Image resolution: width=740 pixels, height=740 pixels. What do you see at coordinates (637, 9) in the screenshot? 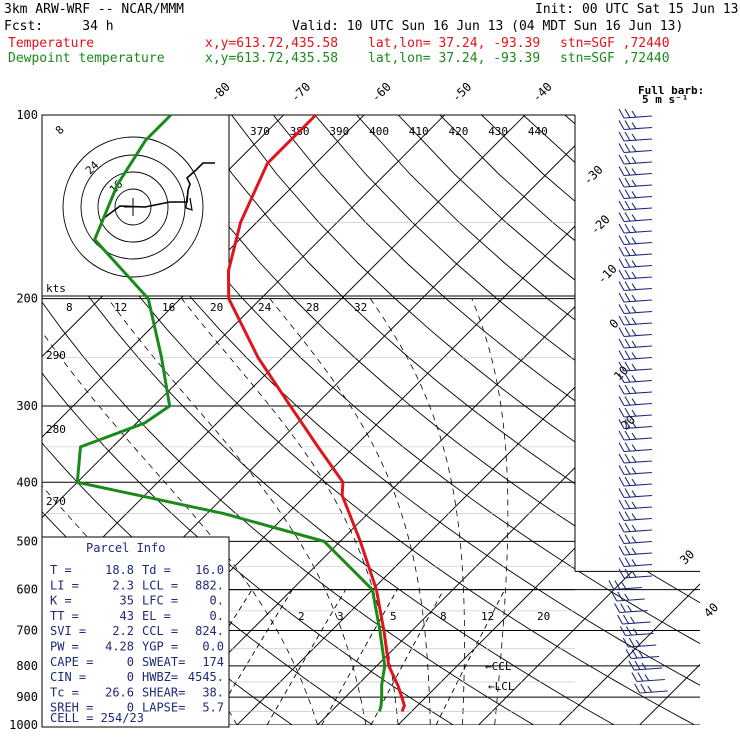
I see `init-time: Init: 00 UTC Sat 15 Jun 13` at bounding box center [637, 9].